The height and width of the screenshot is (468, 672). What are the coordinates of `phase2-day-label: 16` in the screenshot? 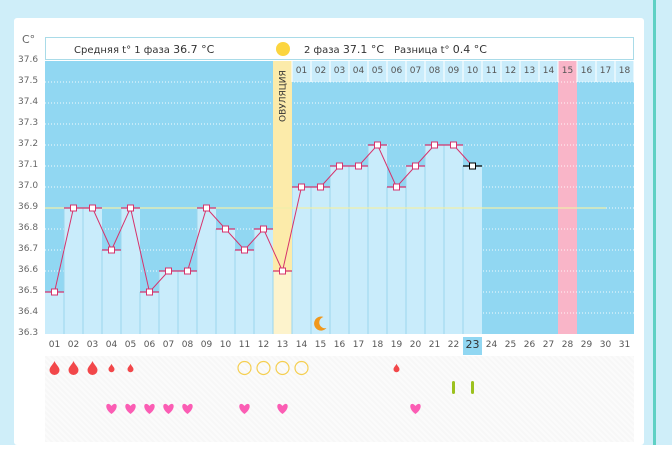 It's located at (586, 71).